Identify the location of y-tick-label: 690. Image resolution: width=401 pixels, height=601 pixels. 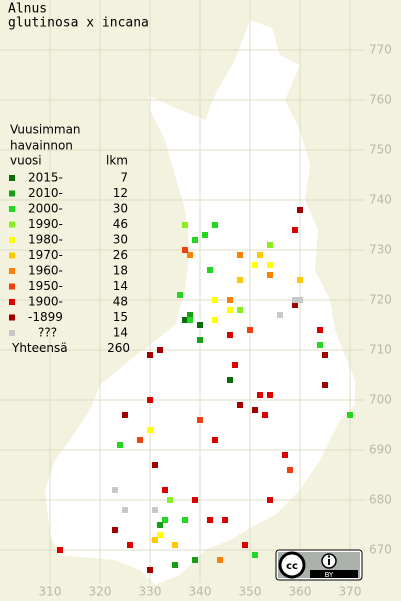
(380, 450).